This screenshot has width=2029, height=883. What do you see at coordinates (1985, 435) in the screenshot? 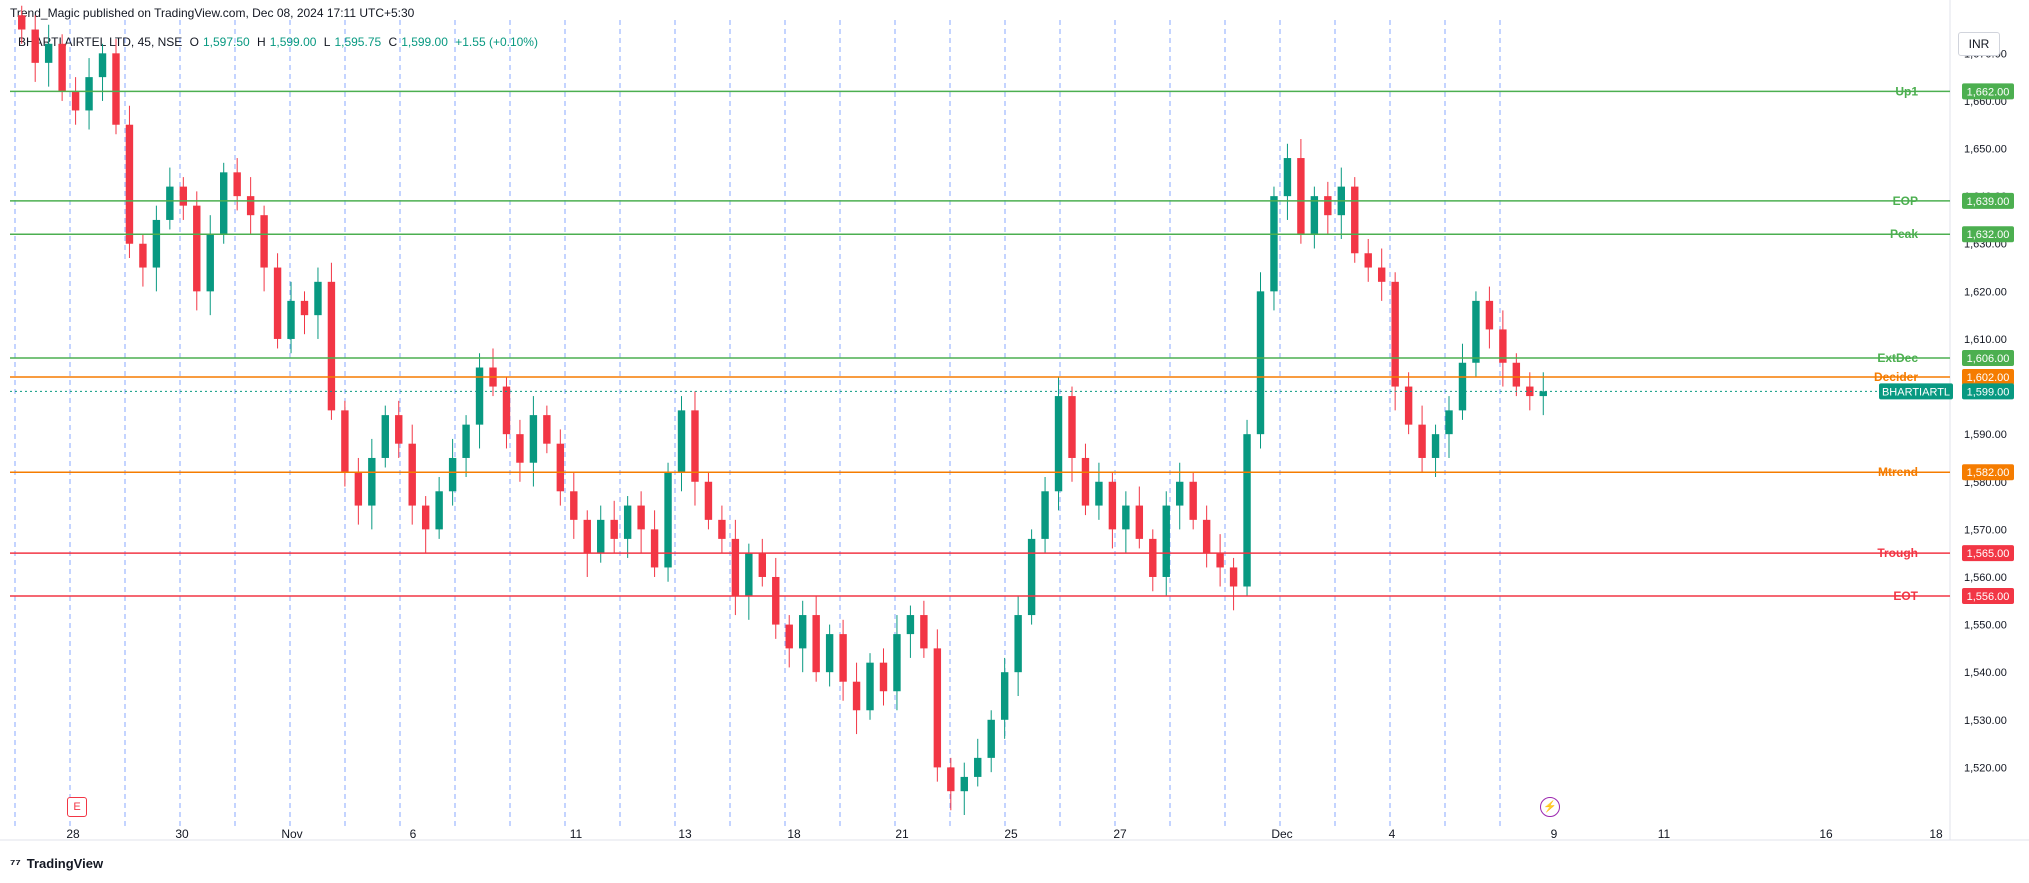
I see `y-tick-label: 1,590.00` at bounding box center [1985, 435].